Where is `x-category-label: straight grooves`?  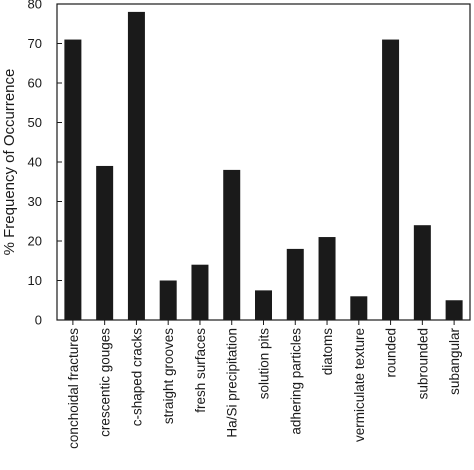
x-category-label: straight grooves is located at coordinates (168, 376).